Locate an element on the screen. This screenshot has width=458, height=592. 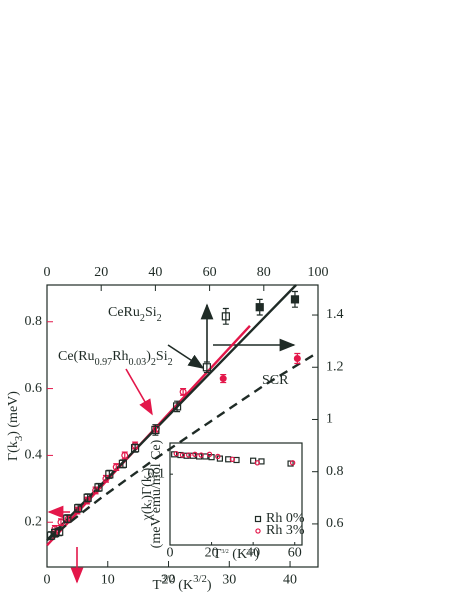
text-part: Ce(Ru is located at coordinates (76, 356).